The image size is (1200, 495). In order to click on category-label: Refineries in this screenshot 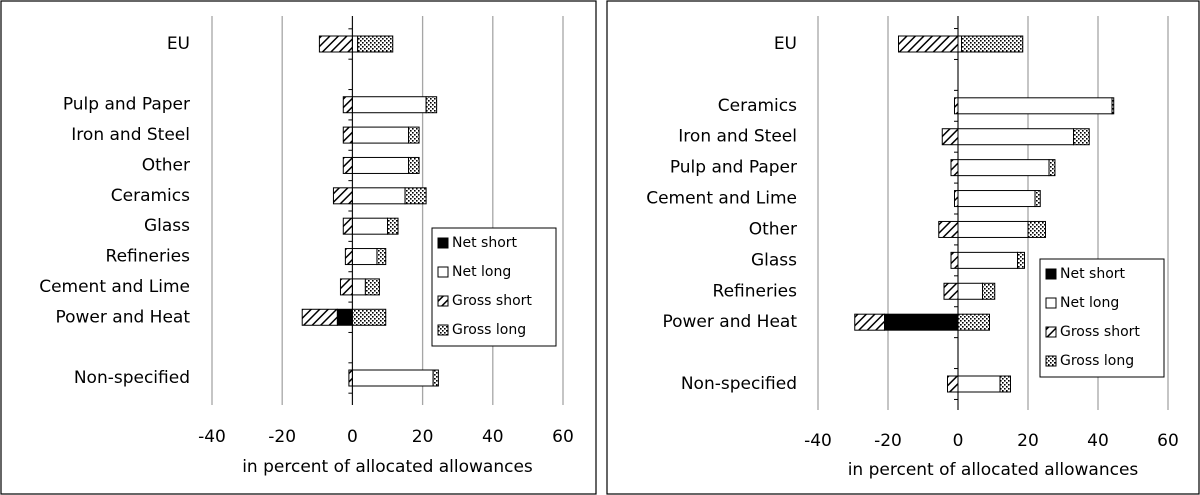, I will do `click(148, 257)`.